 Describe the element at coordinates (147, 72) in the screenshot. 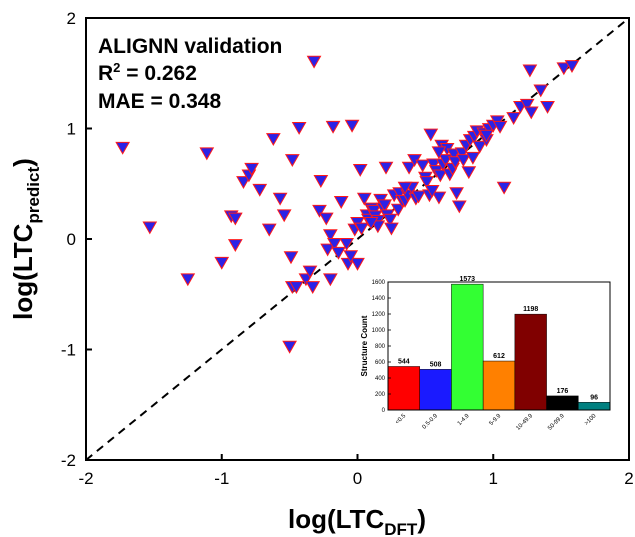

I see `annotation-r2: R2 = 0.262` at that location.